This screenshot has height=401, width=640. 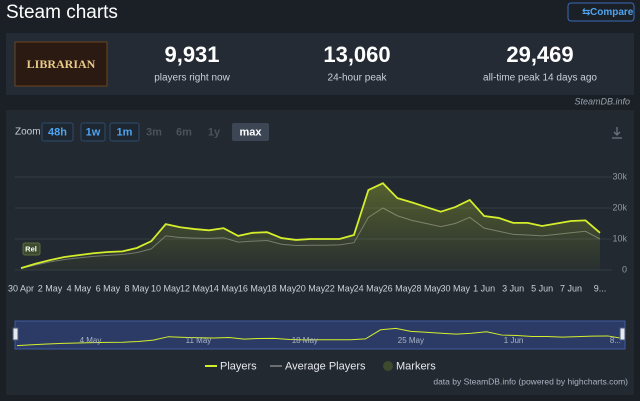 I want to click on stat-value: 29,469, so click(x=539, y=54).